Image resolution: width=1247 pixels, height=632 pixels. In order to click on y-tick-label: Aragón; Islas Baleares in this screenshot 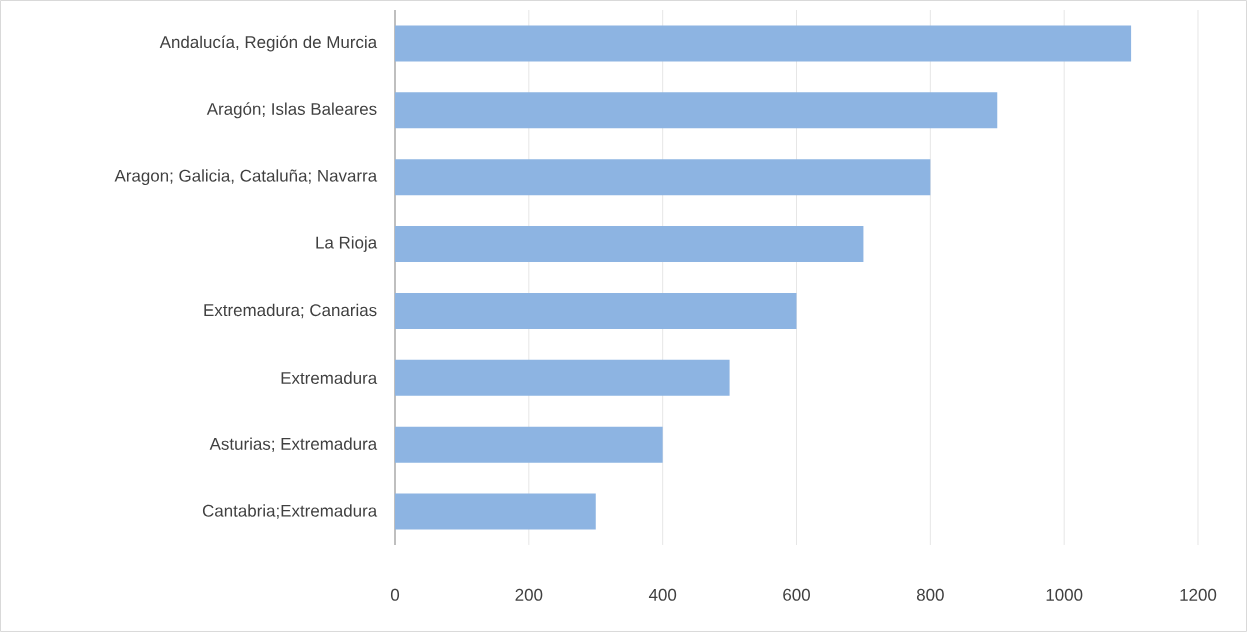, I will do `click(291, 110)`.